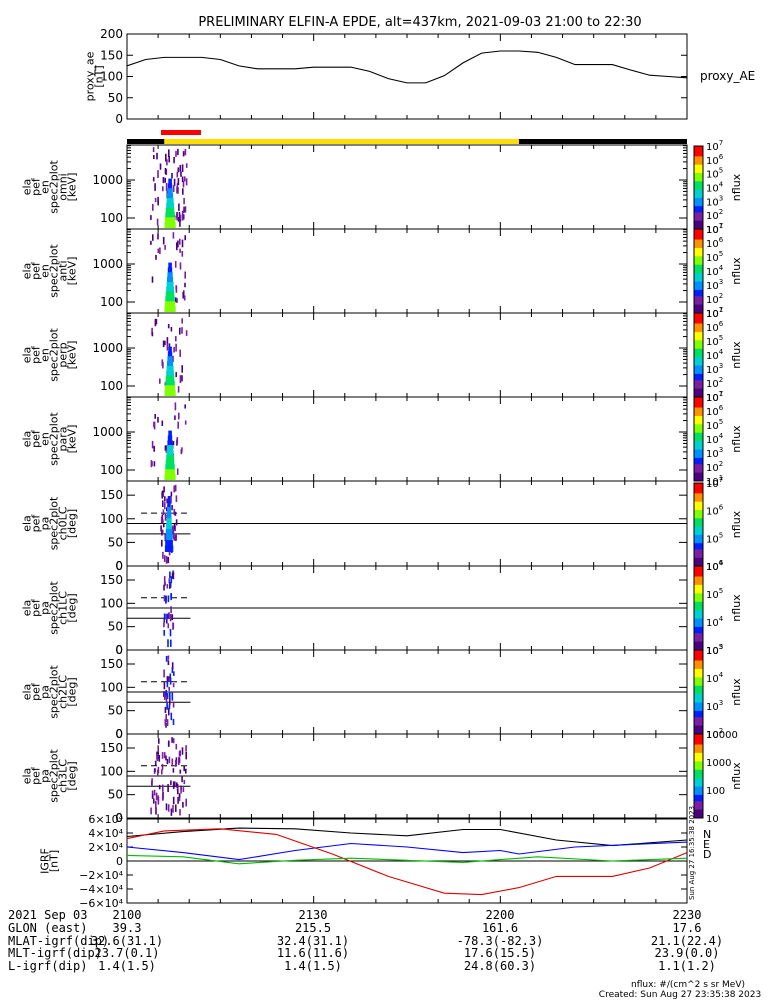 Image resolution: width=775 pixels, height=1000 pixels. What do you see at coordinates (111, 34) in the screenshot?
I see `y-tick-label: 200` at bounding box center [111, 34].